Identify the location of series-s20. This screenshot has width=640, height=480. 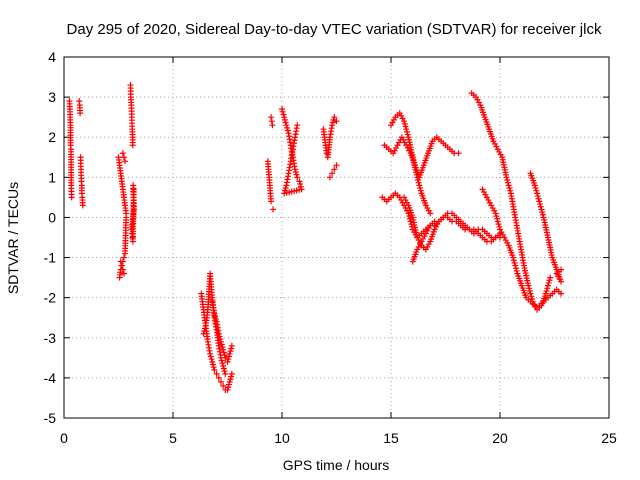
(546, 227).